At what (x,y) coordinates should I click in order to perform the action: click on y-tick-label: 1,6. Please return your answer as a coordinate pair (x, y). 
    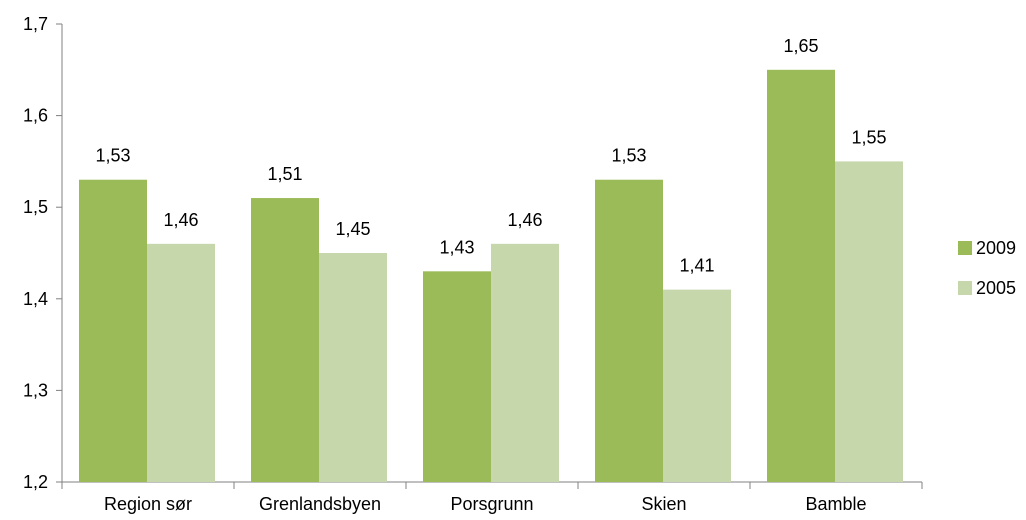
    Looking at the image, I should click on (35, 116).